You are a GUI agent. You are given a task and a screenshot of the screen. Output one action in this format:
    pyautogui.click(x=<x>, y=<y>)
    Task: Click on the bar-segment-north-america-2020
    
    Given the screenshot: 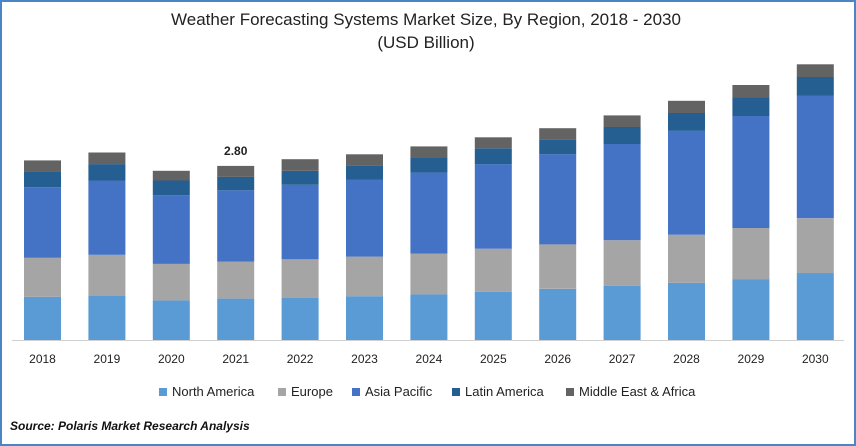 What is the action you would take?
    pyautogui.click(x=171, y=320)
    